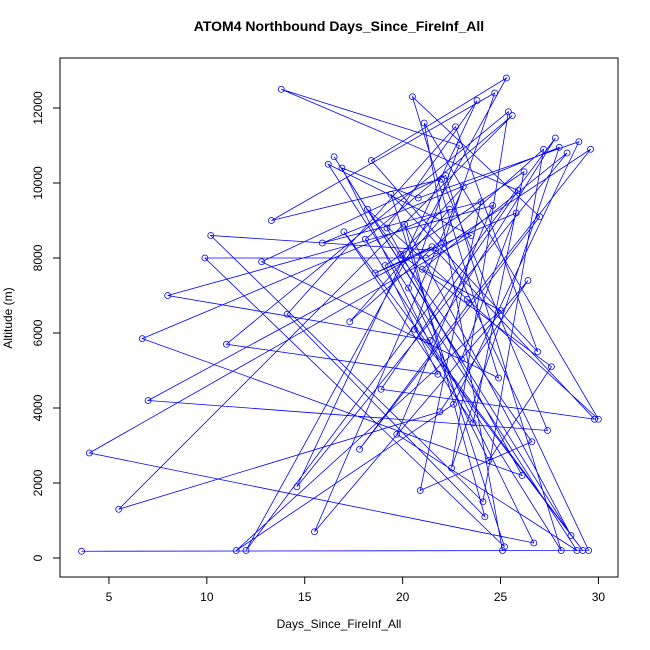  Describe the element at coordinates (8, 317) in the screenshot. I see `y-axis-label: Altitude (m)` at that location.